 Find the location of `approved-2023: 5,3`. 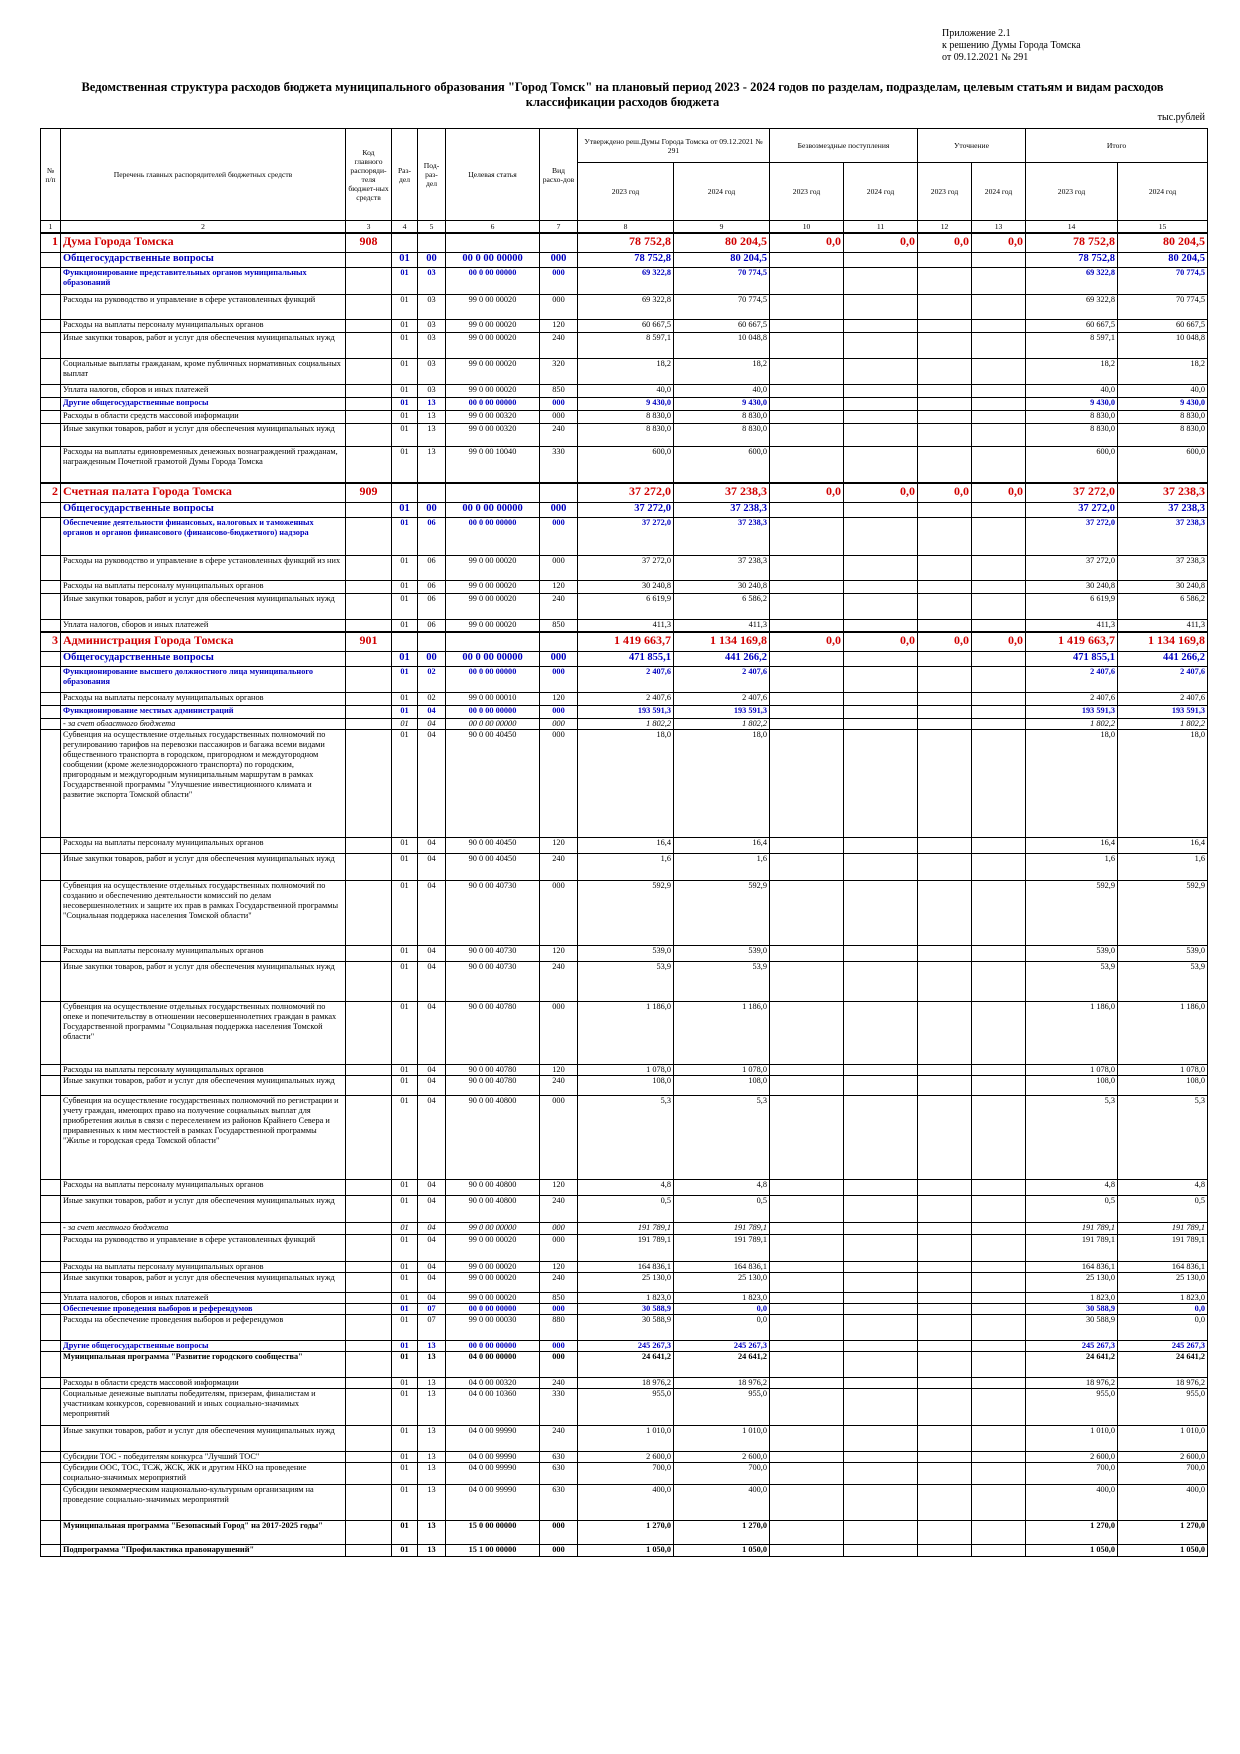

approved-2023: 5,3 is located at coordinates (625, 1137).